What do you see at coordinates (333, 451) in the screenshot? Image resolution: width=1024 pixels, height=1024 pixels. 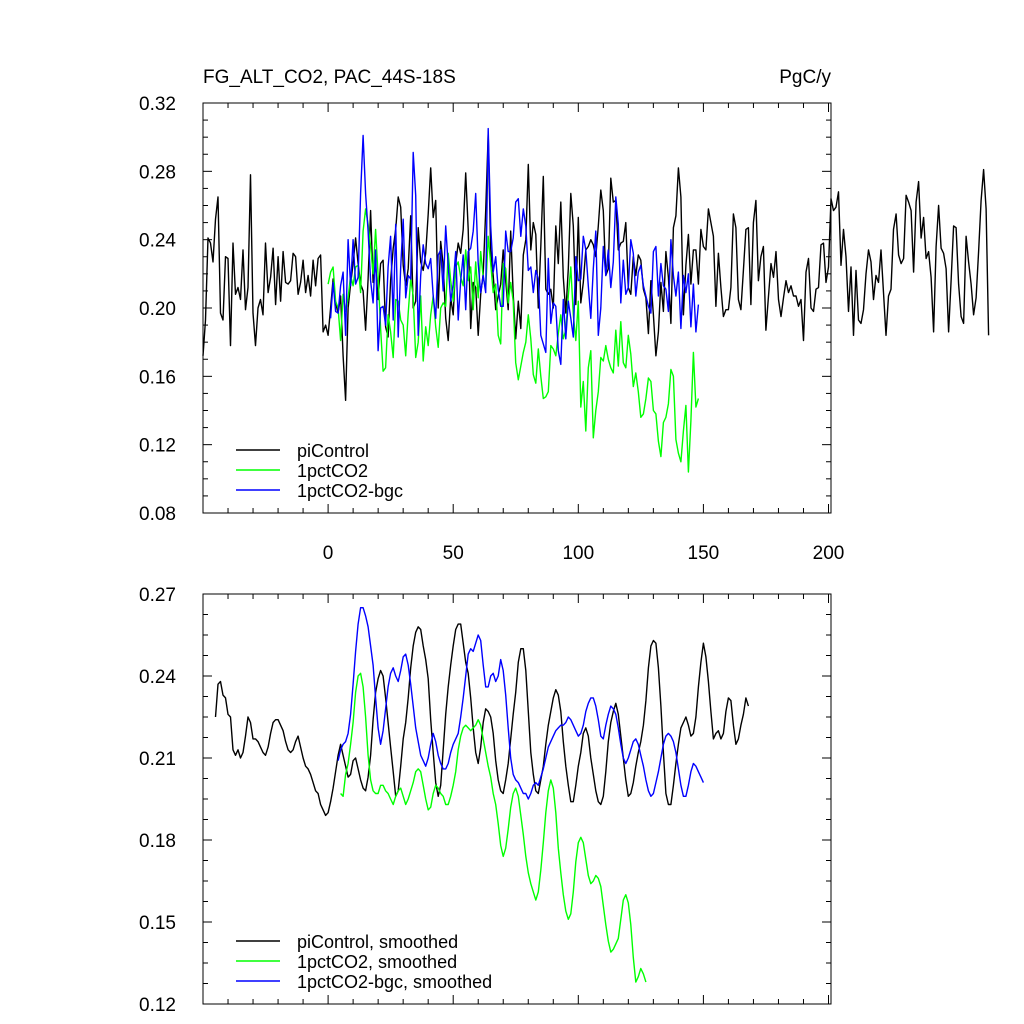 I see `legend-label: piControl` at bounding box center [333, 451].